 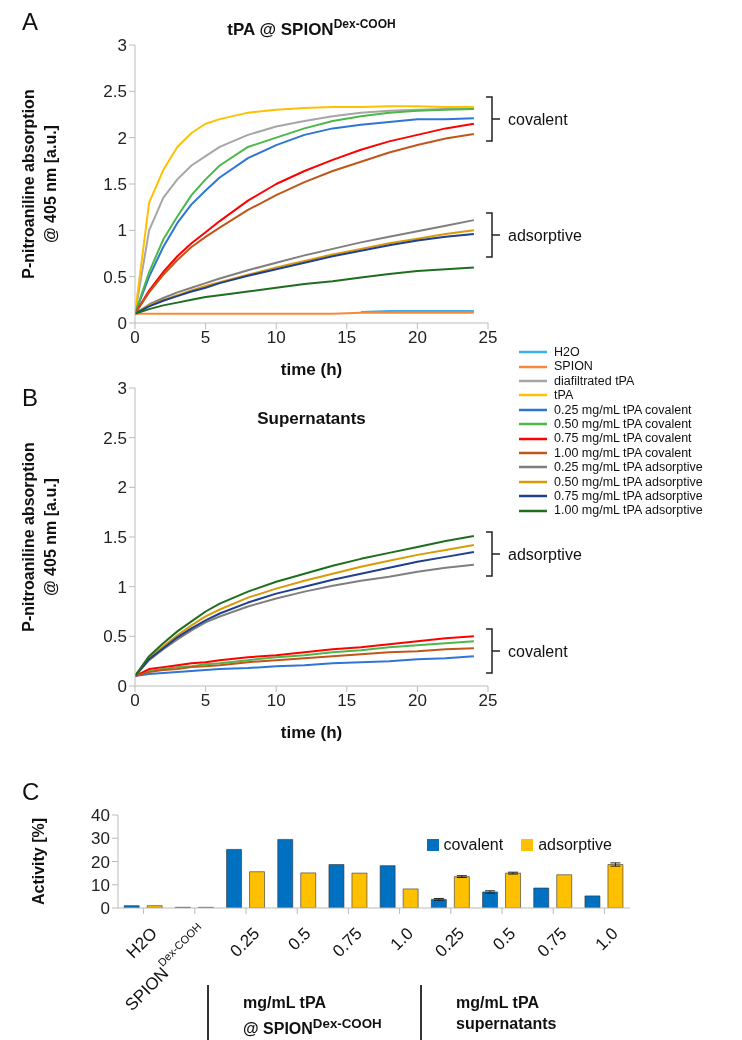 What do you see at coordinates (100, 816) in the screenshot?
I see `y-tick-label: 40` at bounding box center [100, 816].